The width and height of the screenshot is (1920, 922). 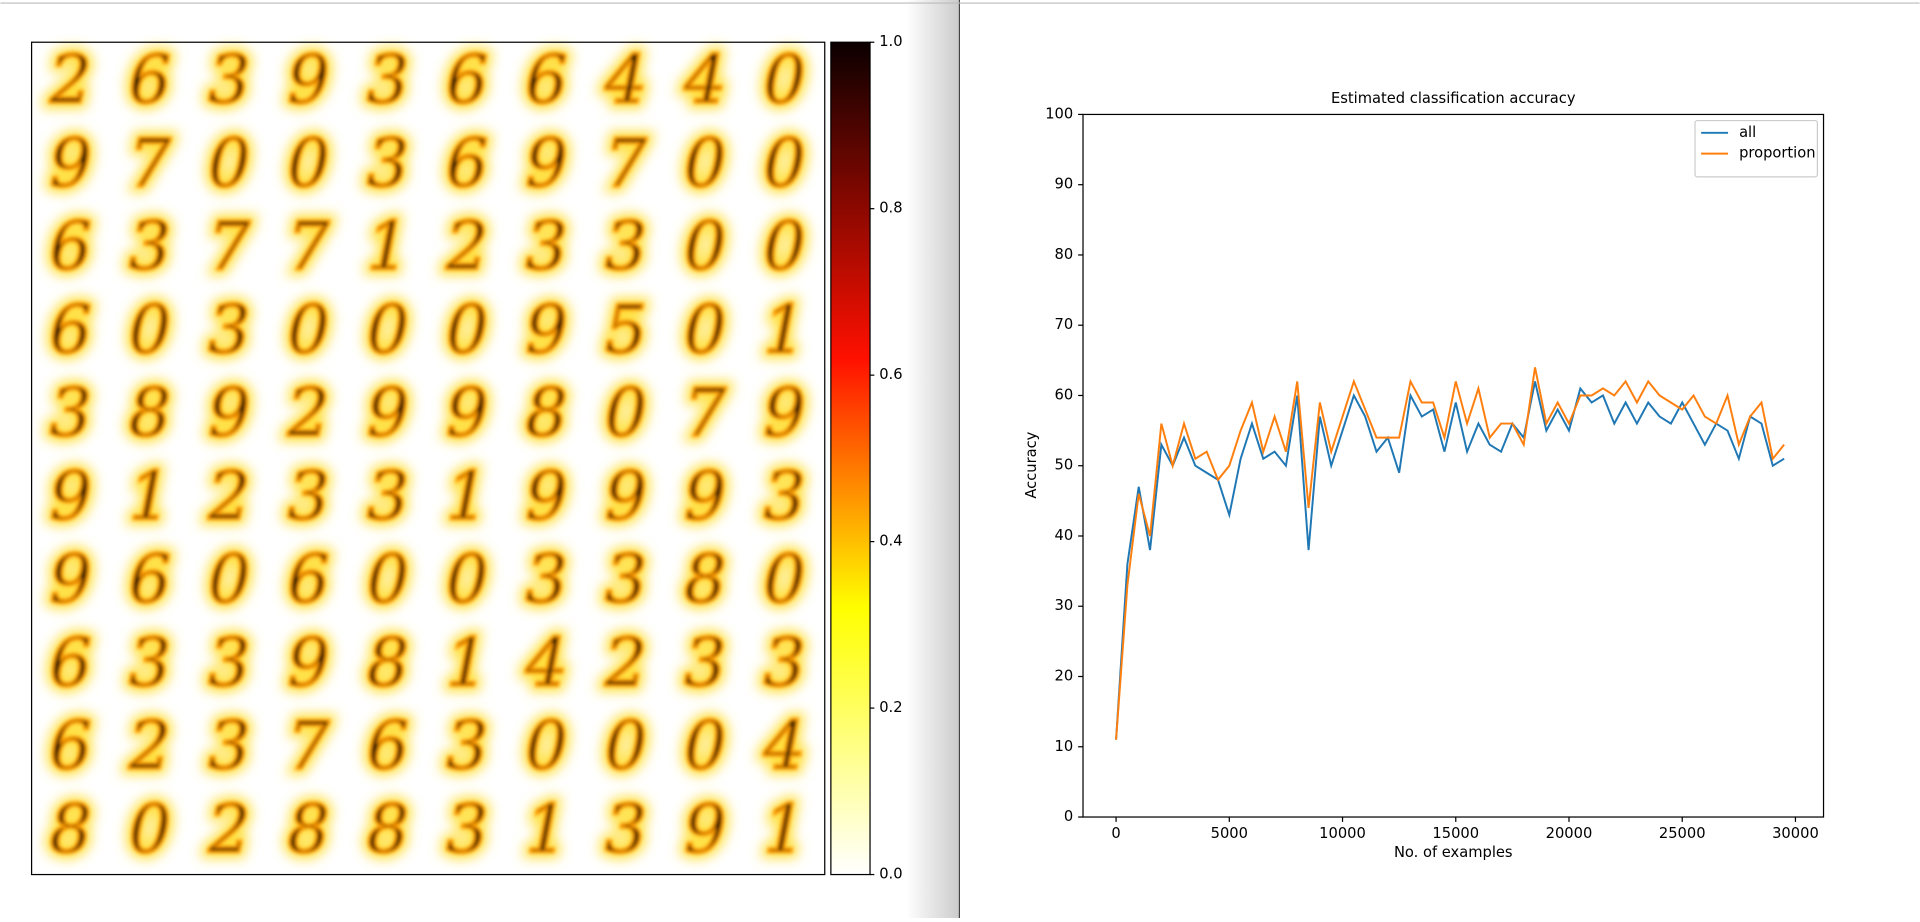 I want to click on legend-label: all, so click(x=1747, y=132).